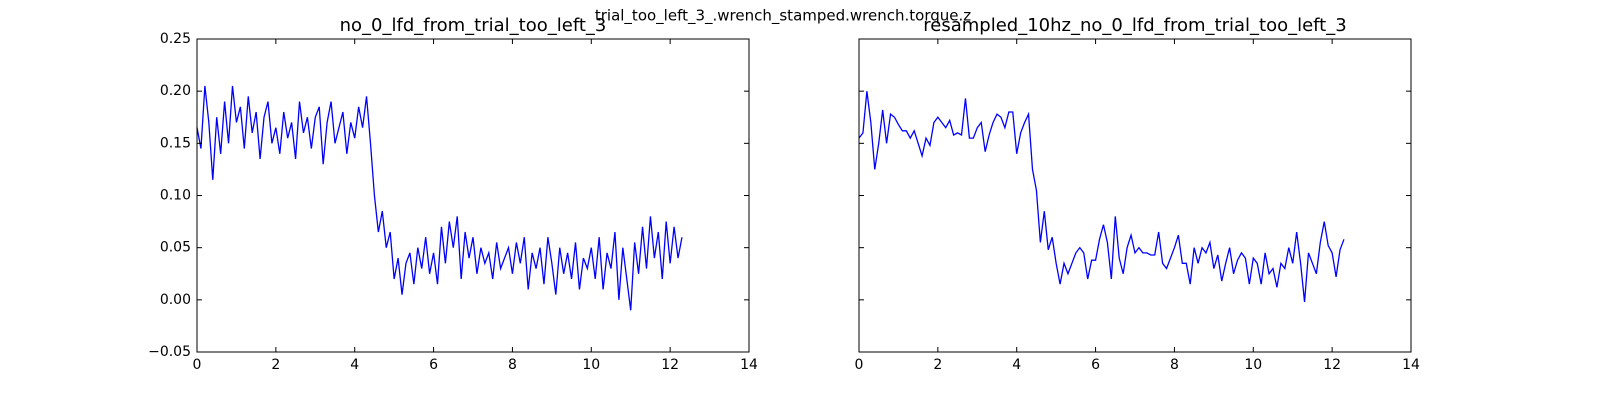  Describe the element at coordinates (473, 25) in the screenshot. I see `subplot-title: no_0_lfd_from_trial_too_left_3` at that location.